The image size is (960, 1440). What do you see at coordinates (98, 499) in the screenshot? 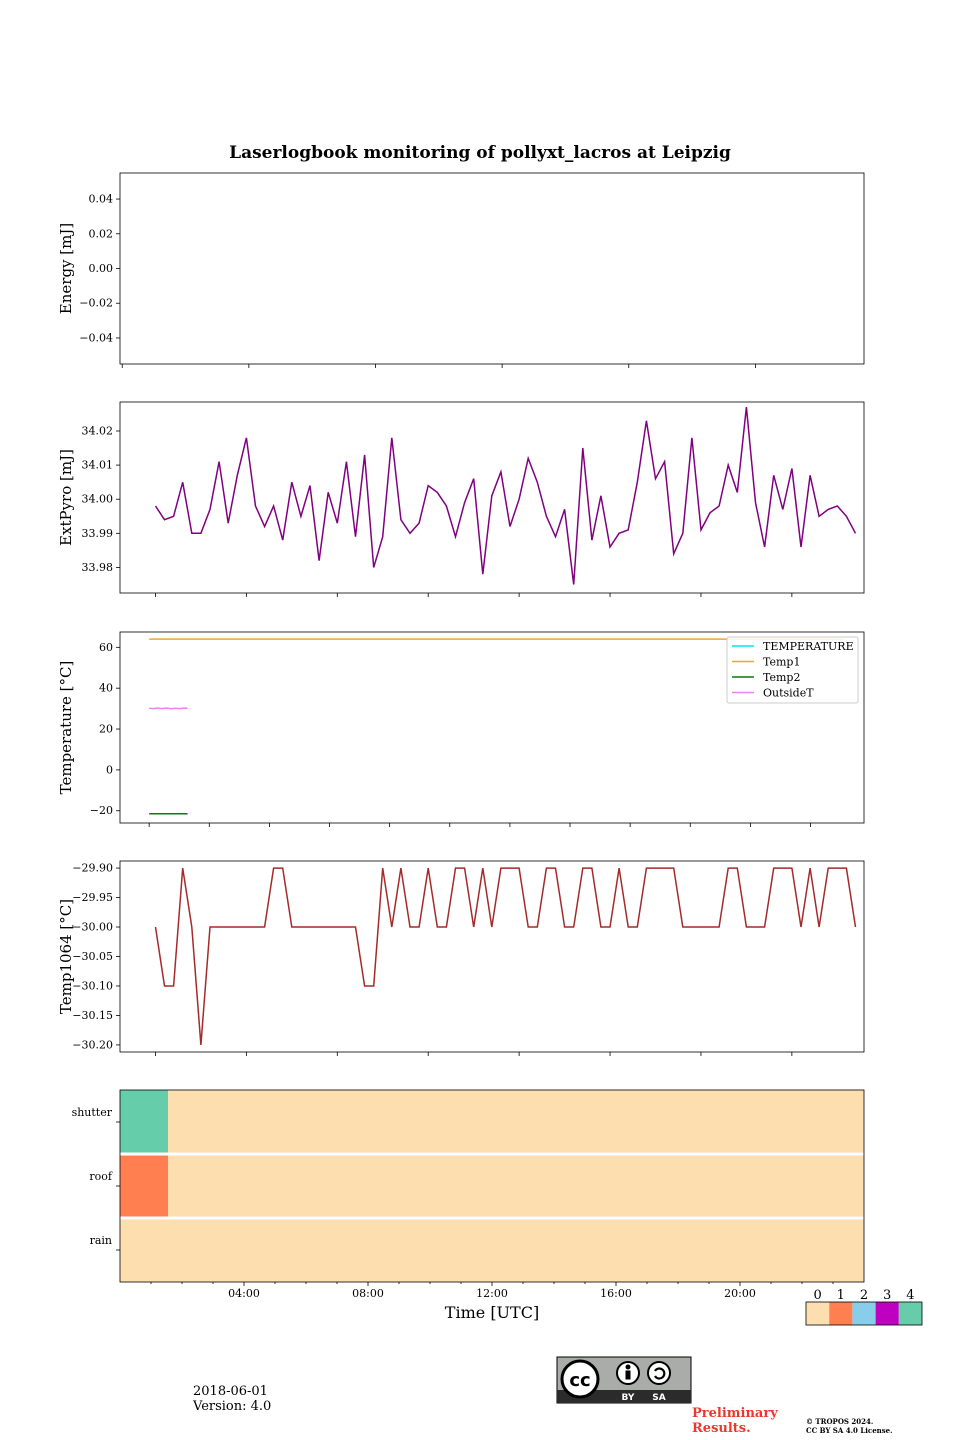
I see `y-tick-label: 34.00` at bounding box center [98, 499].